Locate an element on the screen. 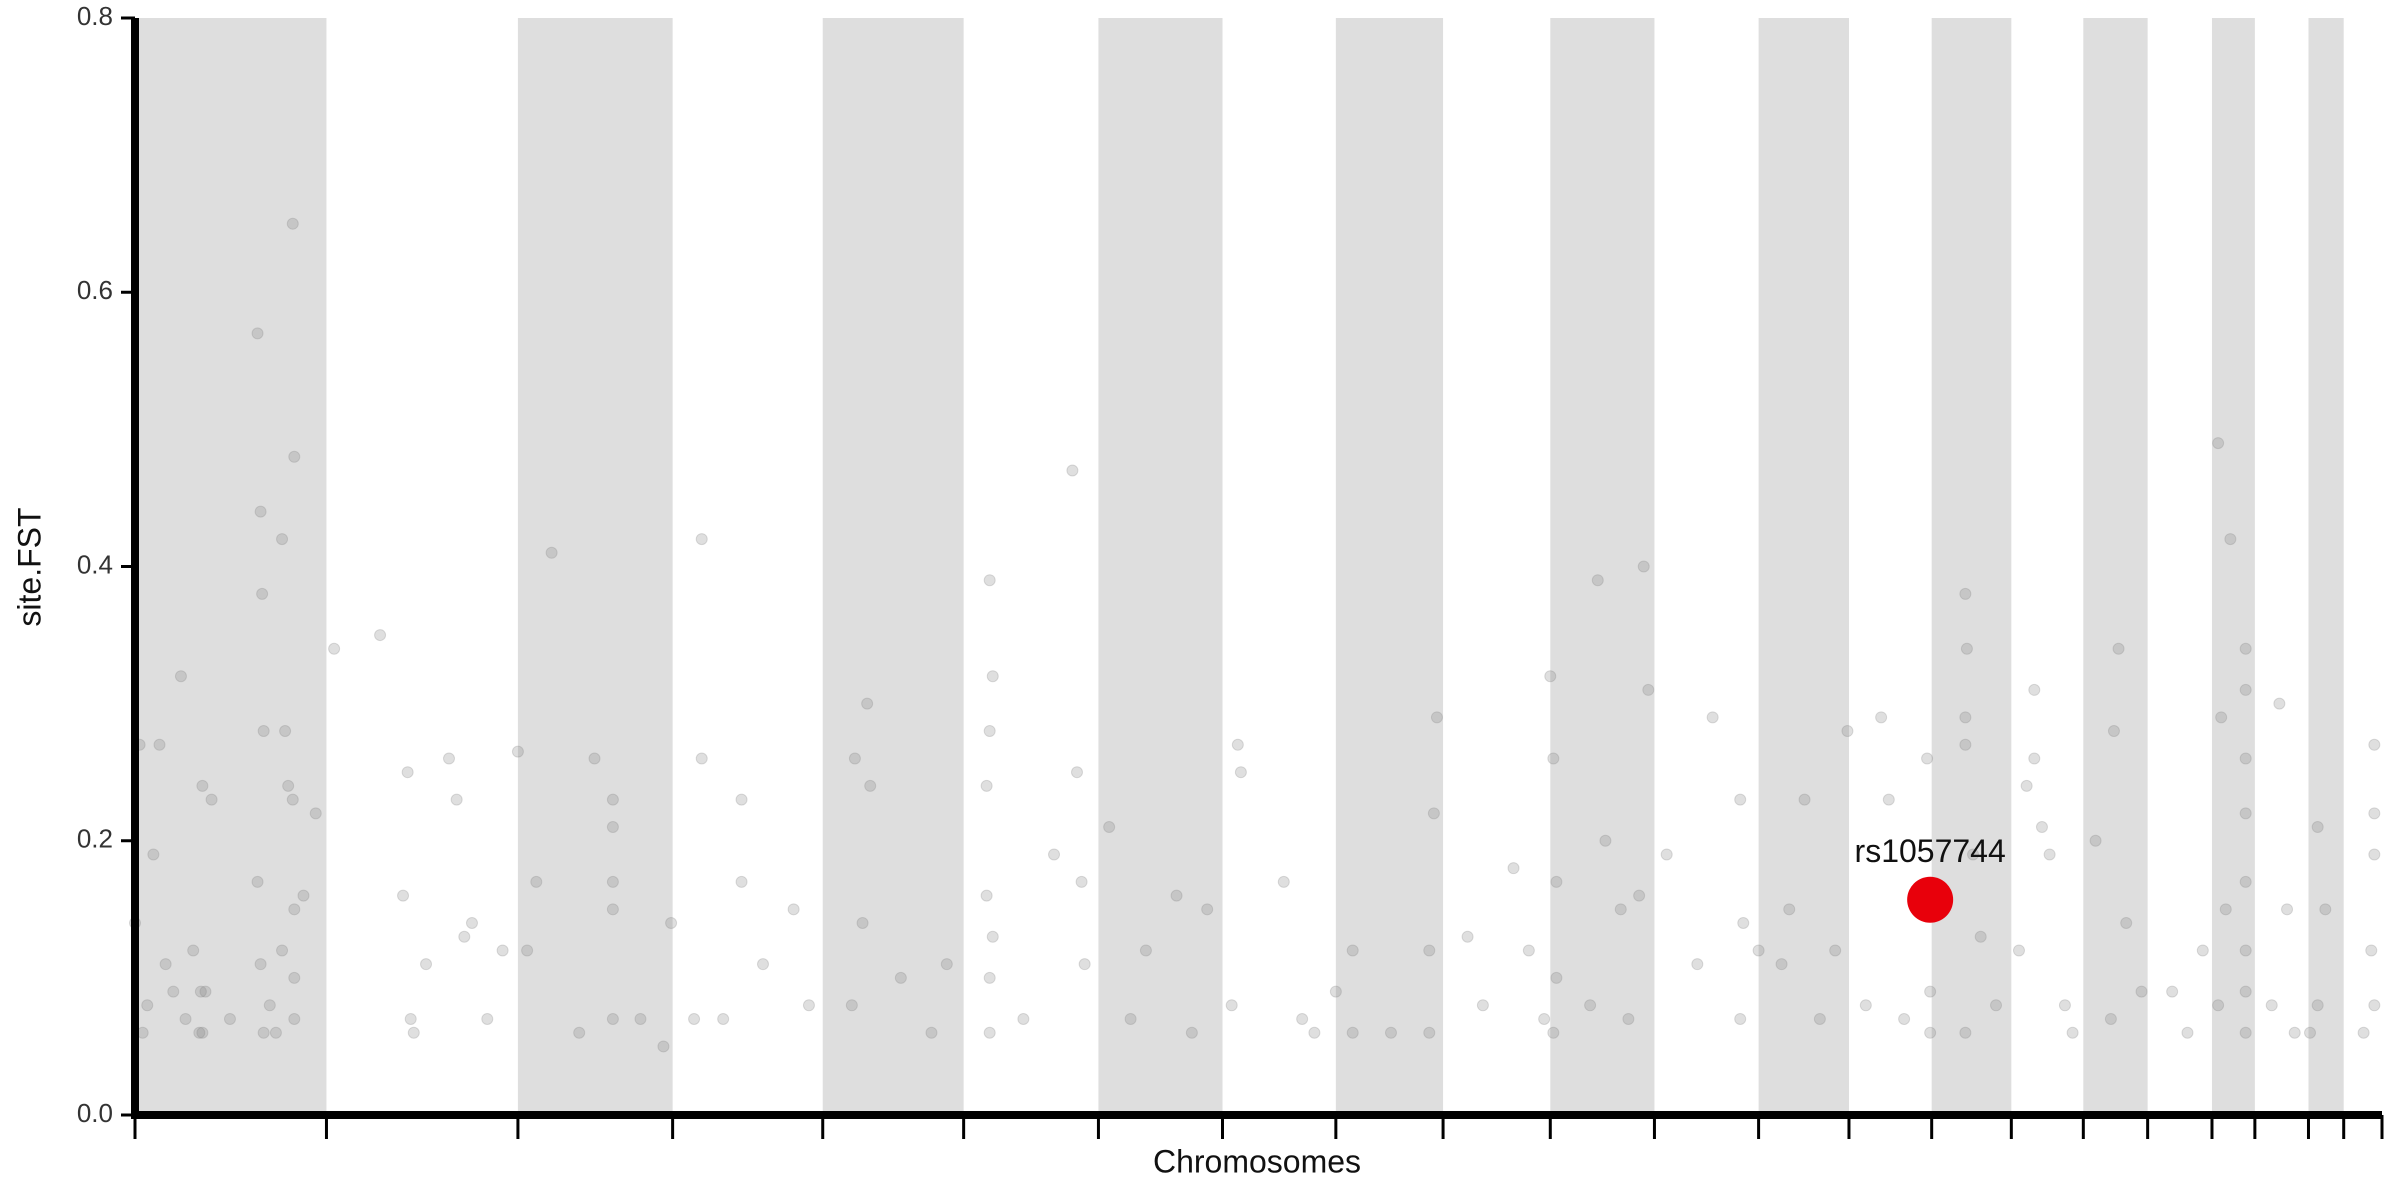  y-tick-label: 0.2 is located at coordinates (95, 839).